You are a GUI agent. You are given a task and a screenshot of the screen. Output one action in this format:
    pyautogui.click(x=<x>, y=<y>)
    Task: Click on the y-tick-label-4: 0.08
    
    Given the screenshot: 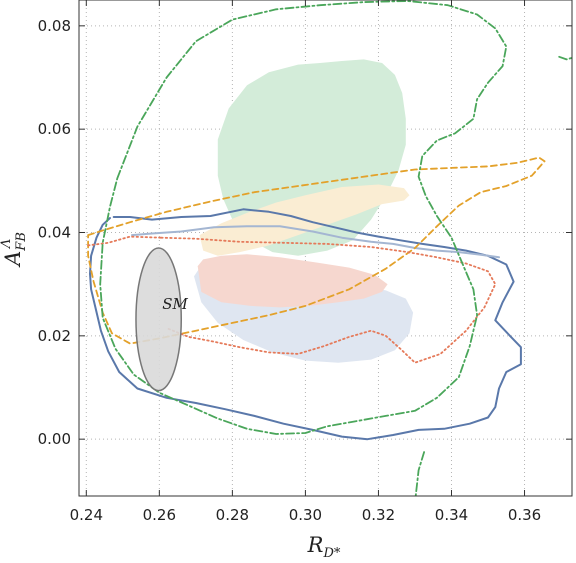 What is the action you would take?
    pyautogui.click(x=54, y=26)
    